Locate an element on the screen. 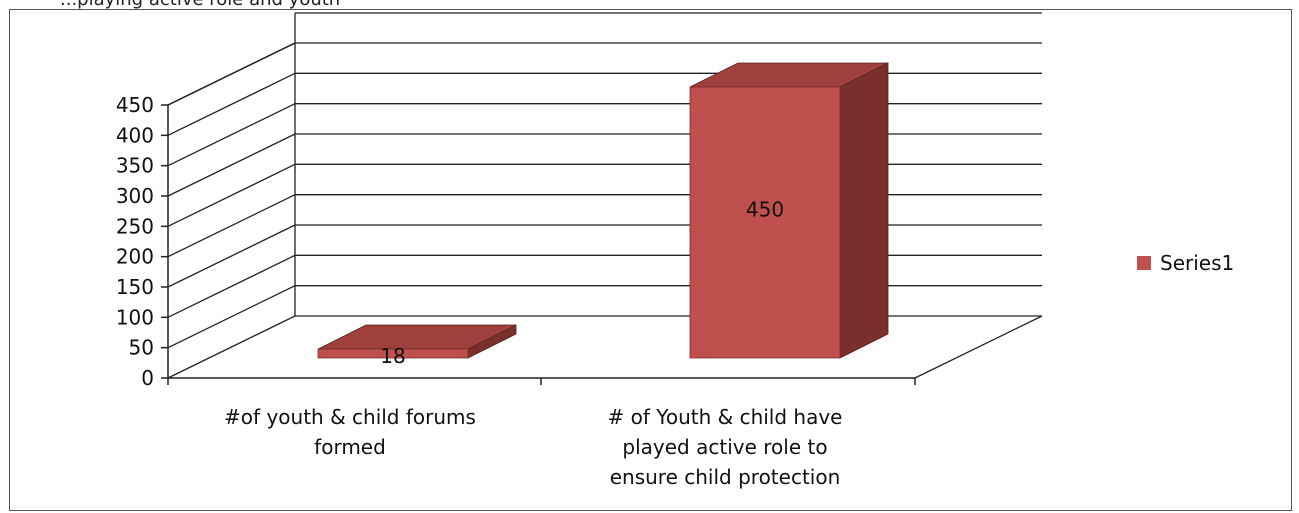 Image resolution: width=1299 pixels, height=513 pixels. y-tick-label: 350 is located at coordinates (135, 166).